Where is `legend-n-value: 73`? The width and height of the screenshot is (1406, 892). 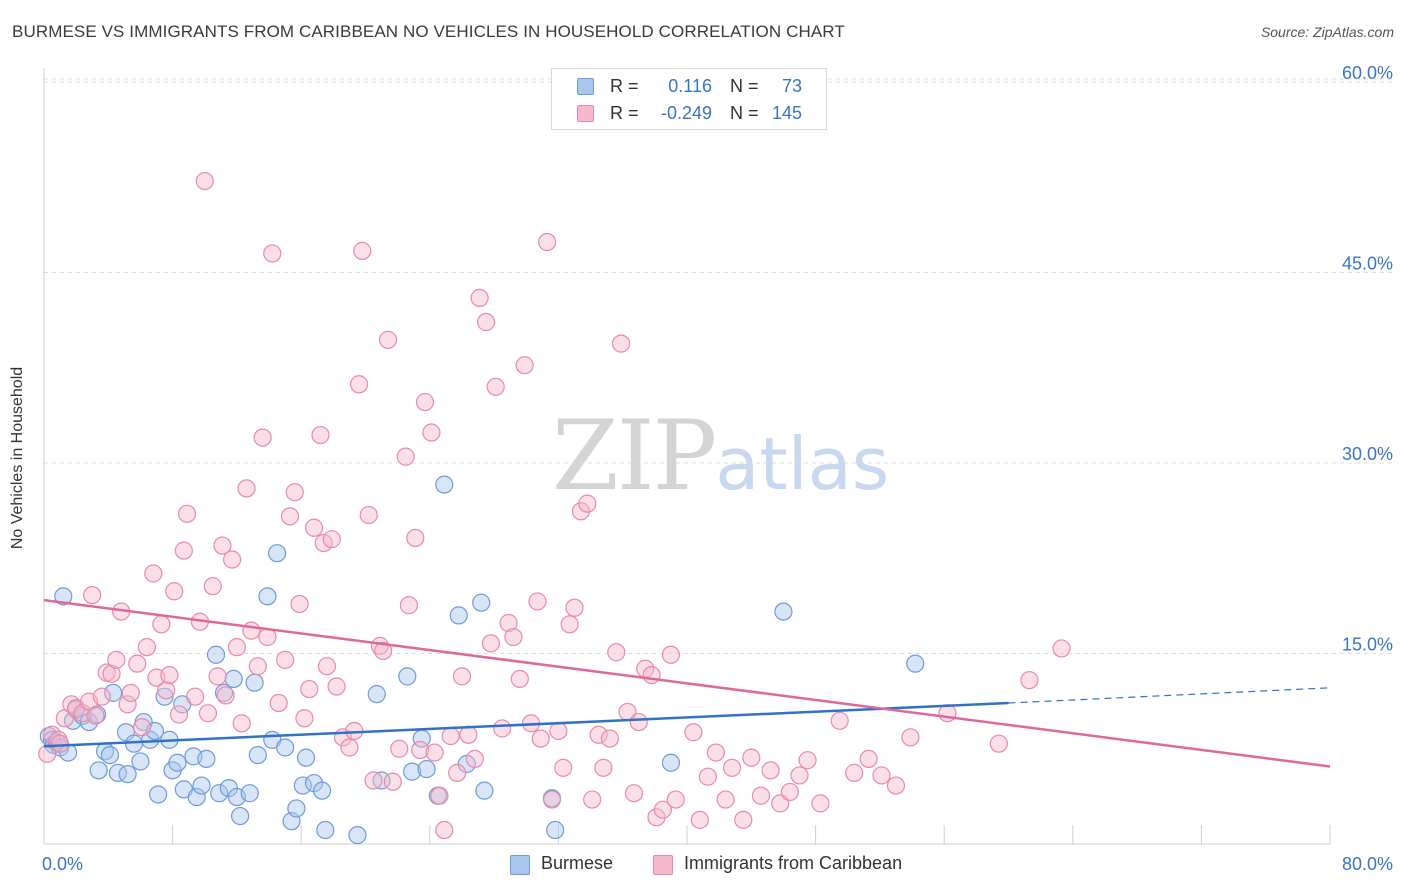
legend-n-value: 73 is located at coordinates (791, 86).